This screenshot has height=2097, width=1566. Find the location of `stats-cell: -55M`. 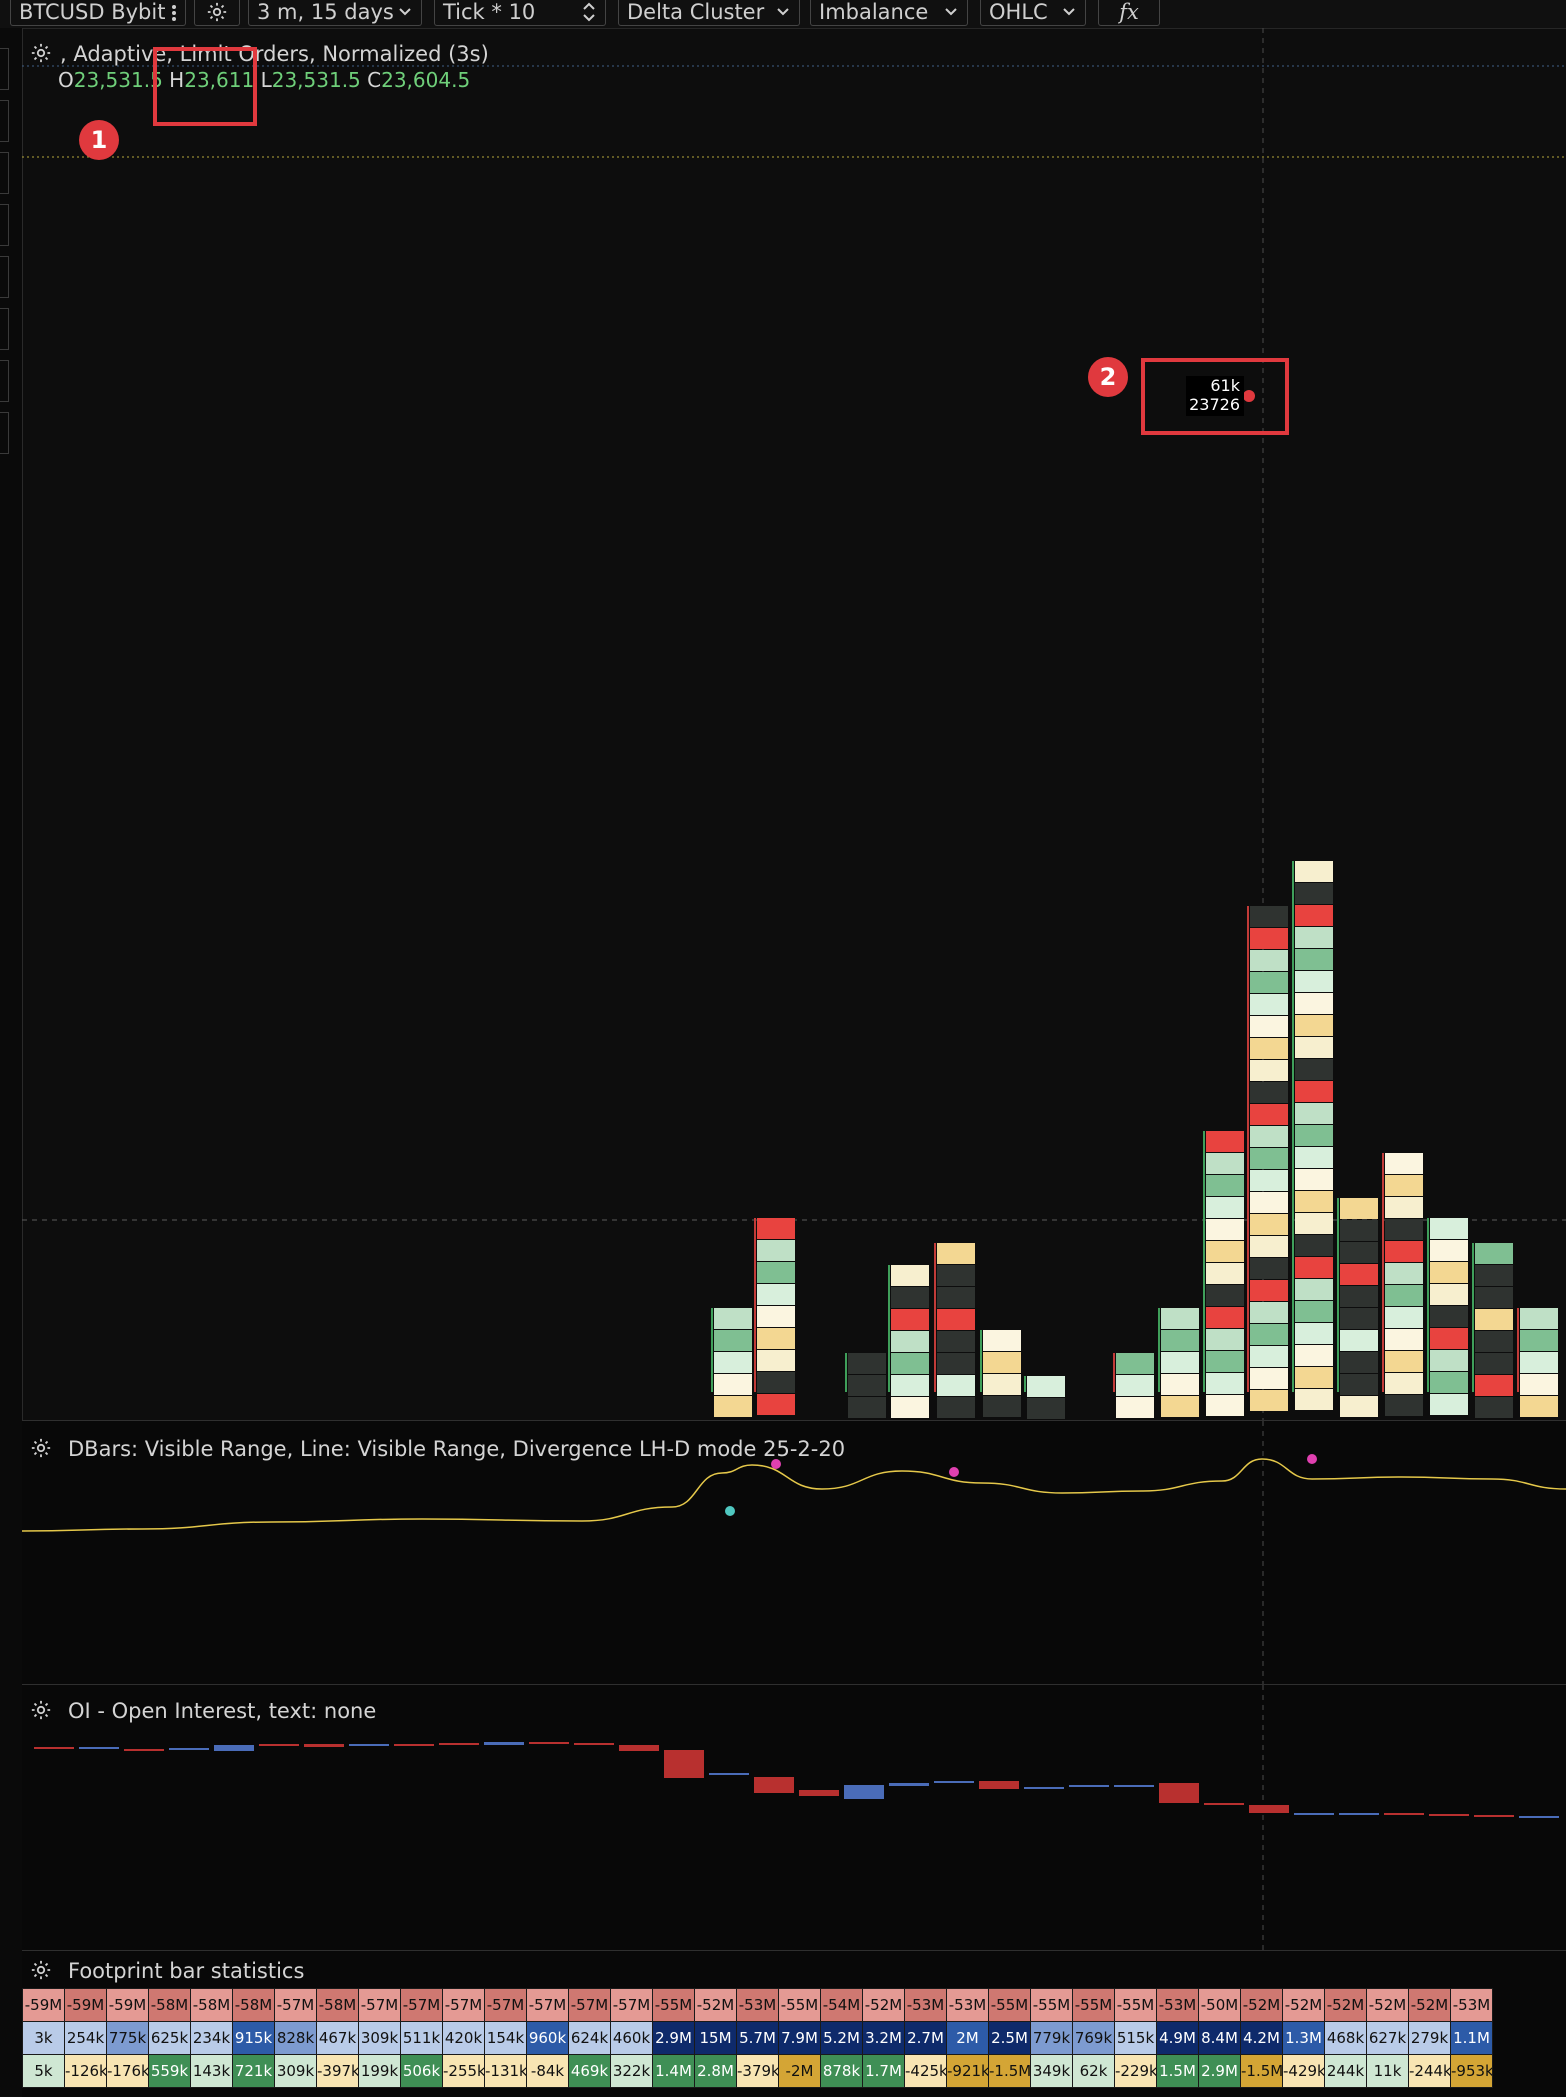

stats-cell: -55M is located at coordinates (673, 2005).